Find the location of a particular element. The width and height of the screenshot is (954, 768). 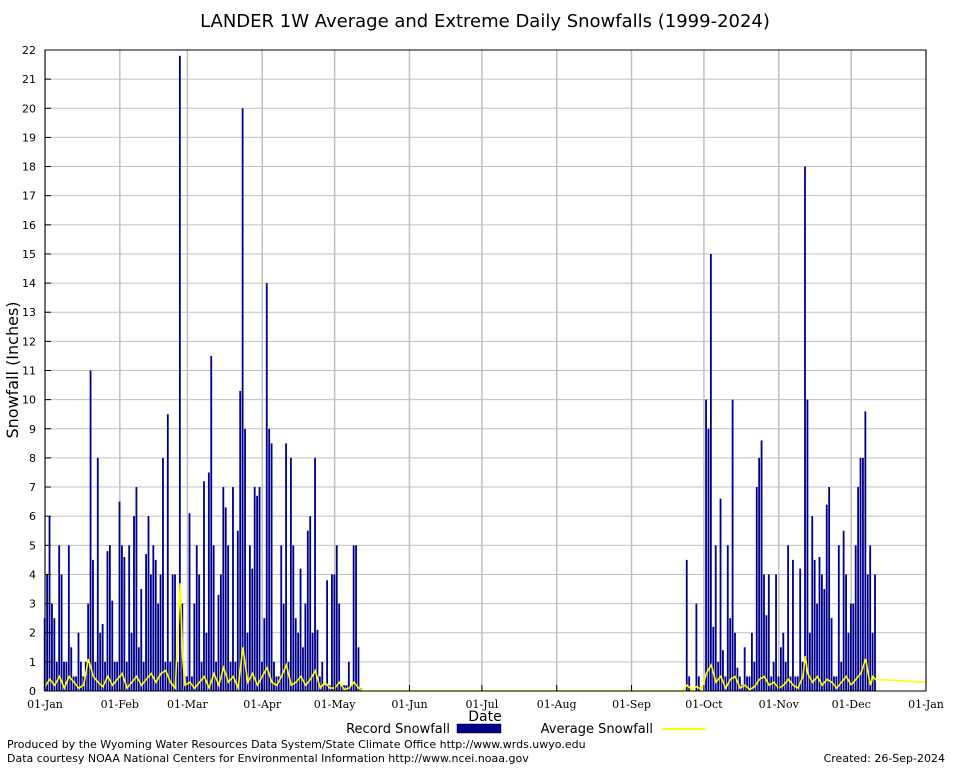

x-tick-label: 01-Oct is located at coordinates (704, 704).